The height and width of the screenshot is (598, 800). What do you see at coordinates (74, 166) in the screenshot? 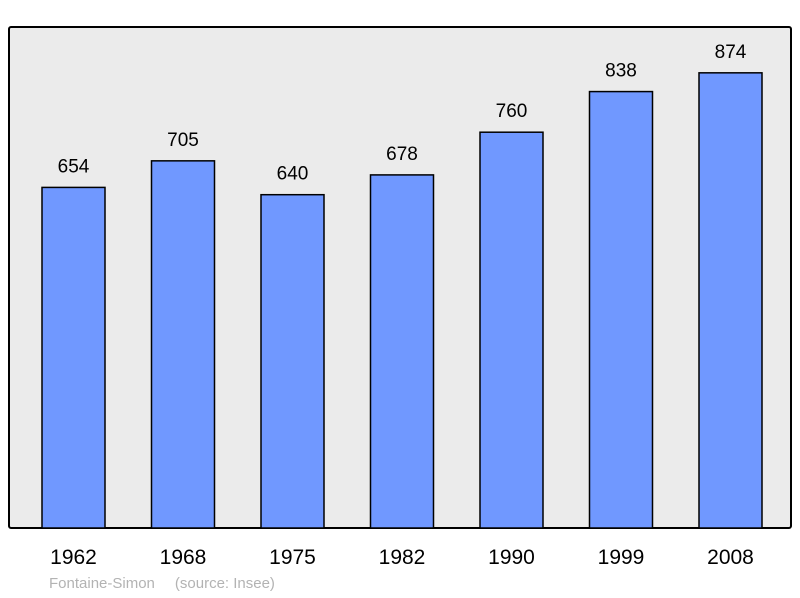
I see `data-label-1962: 654` at bounding box center [74, 166].